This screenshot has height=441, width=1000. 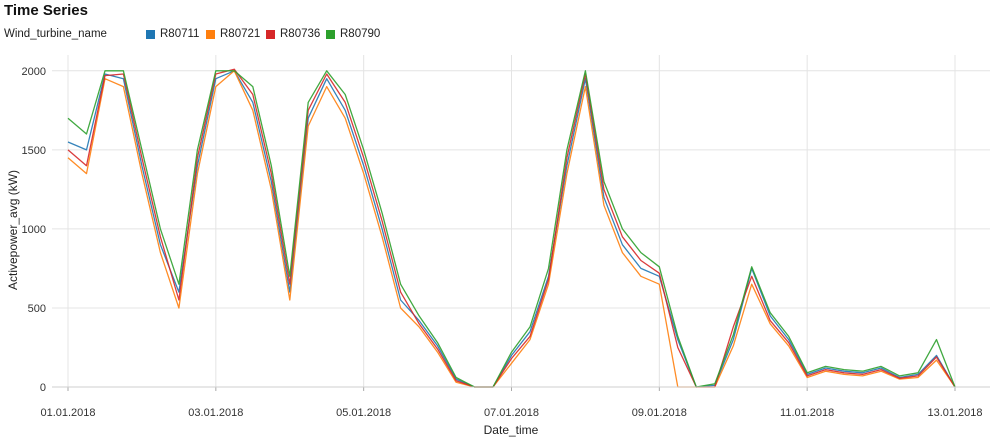 I want to click on legend-item-r80711: R80711, so click(x=172, y=34).